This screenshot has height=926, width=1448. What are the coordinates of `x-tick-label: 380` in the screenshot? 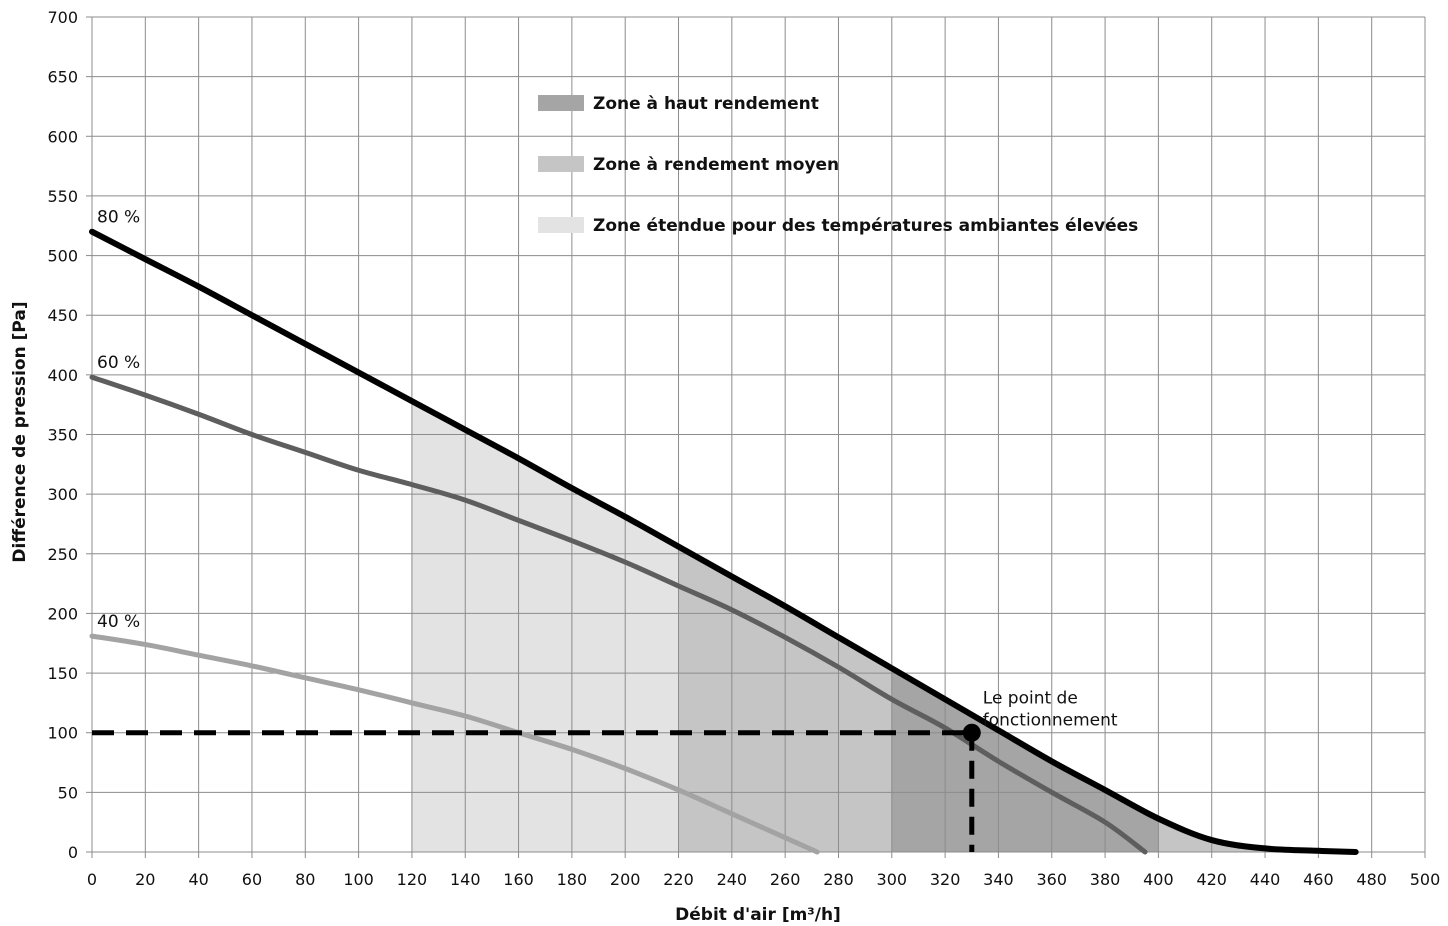 It's located at (1105, 879).